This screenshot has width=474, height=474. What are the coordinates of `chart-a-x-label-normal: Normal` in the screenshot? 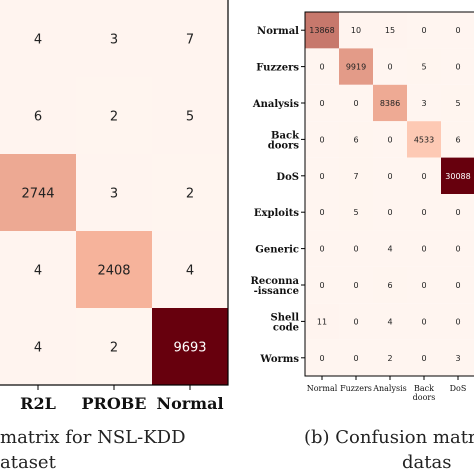 It's located at (189, 403).